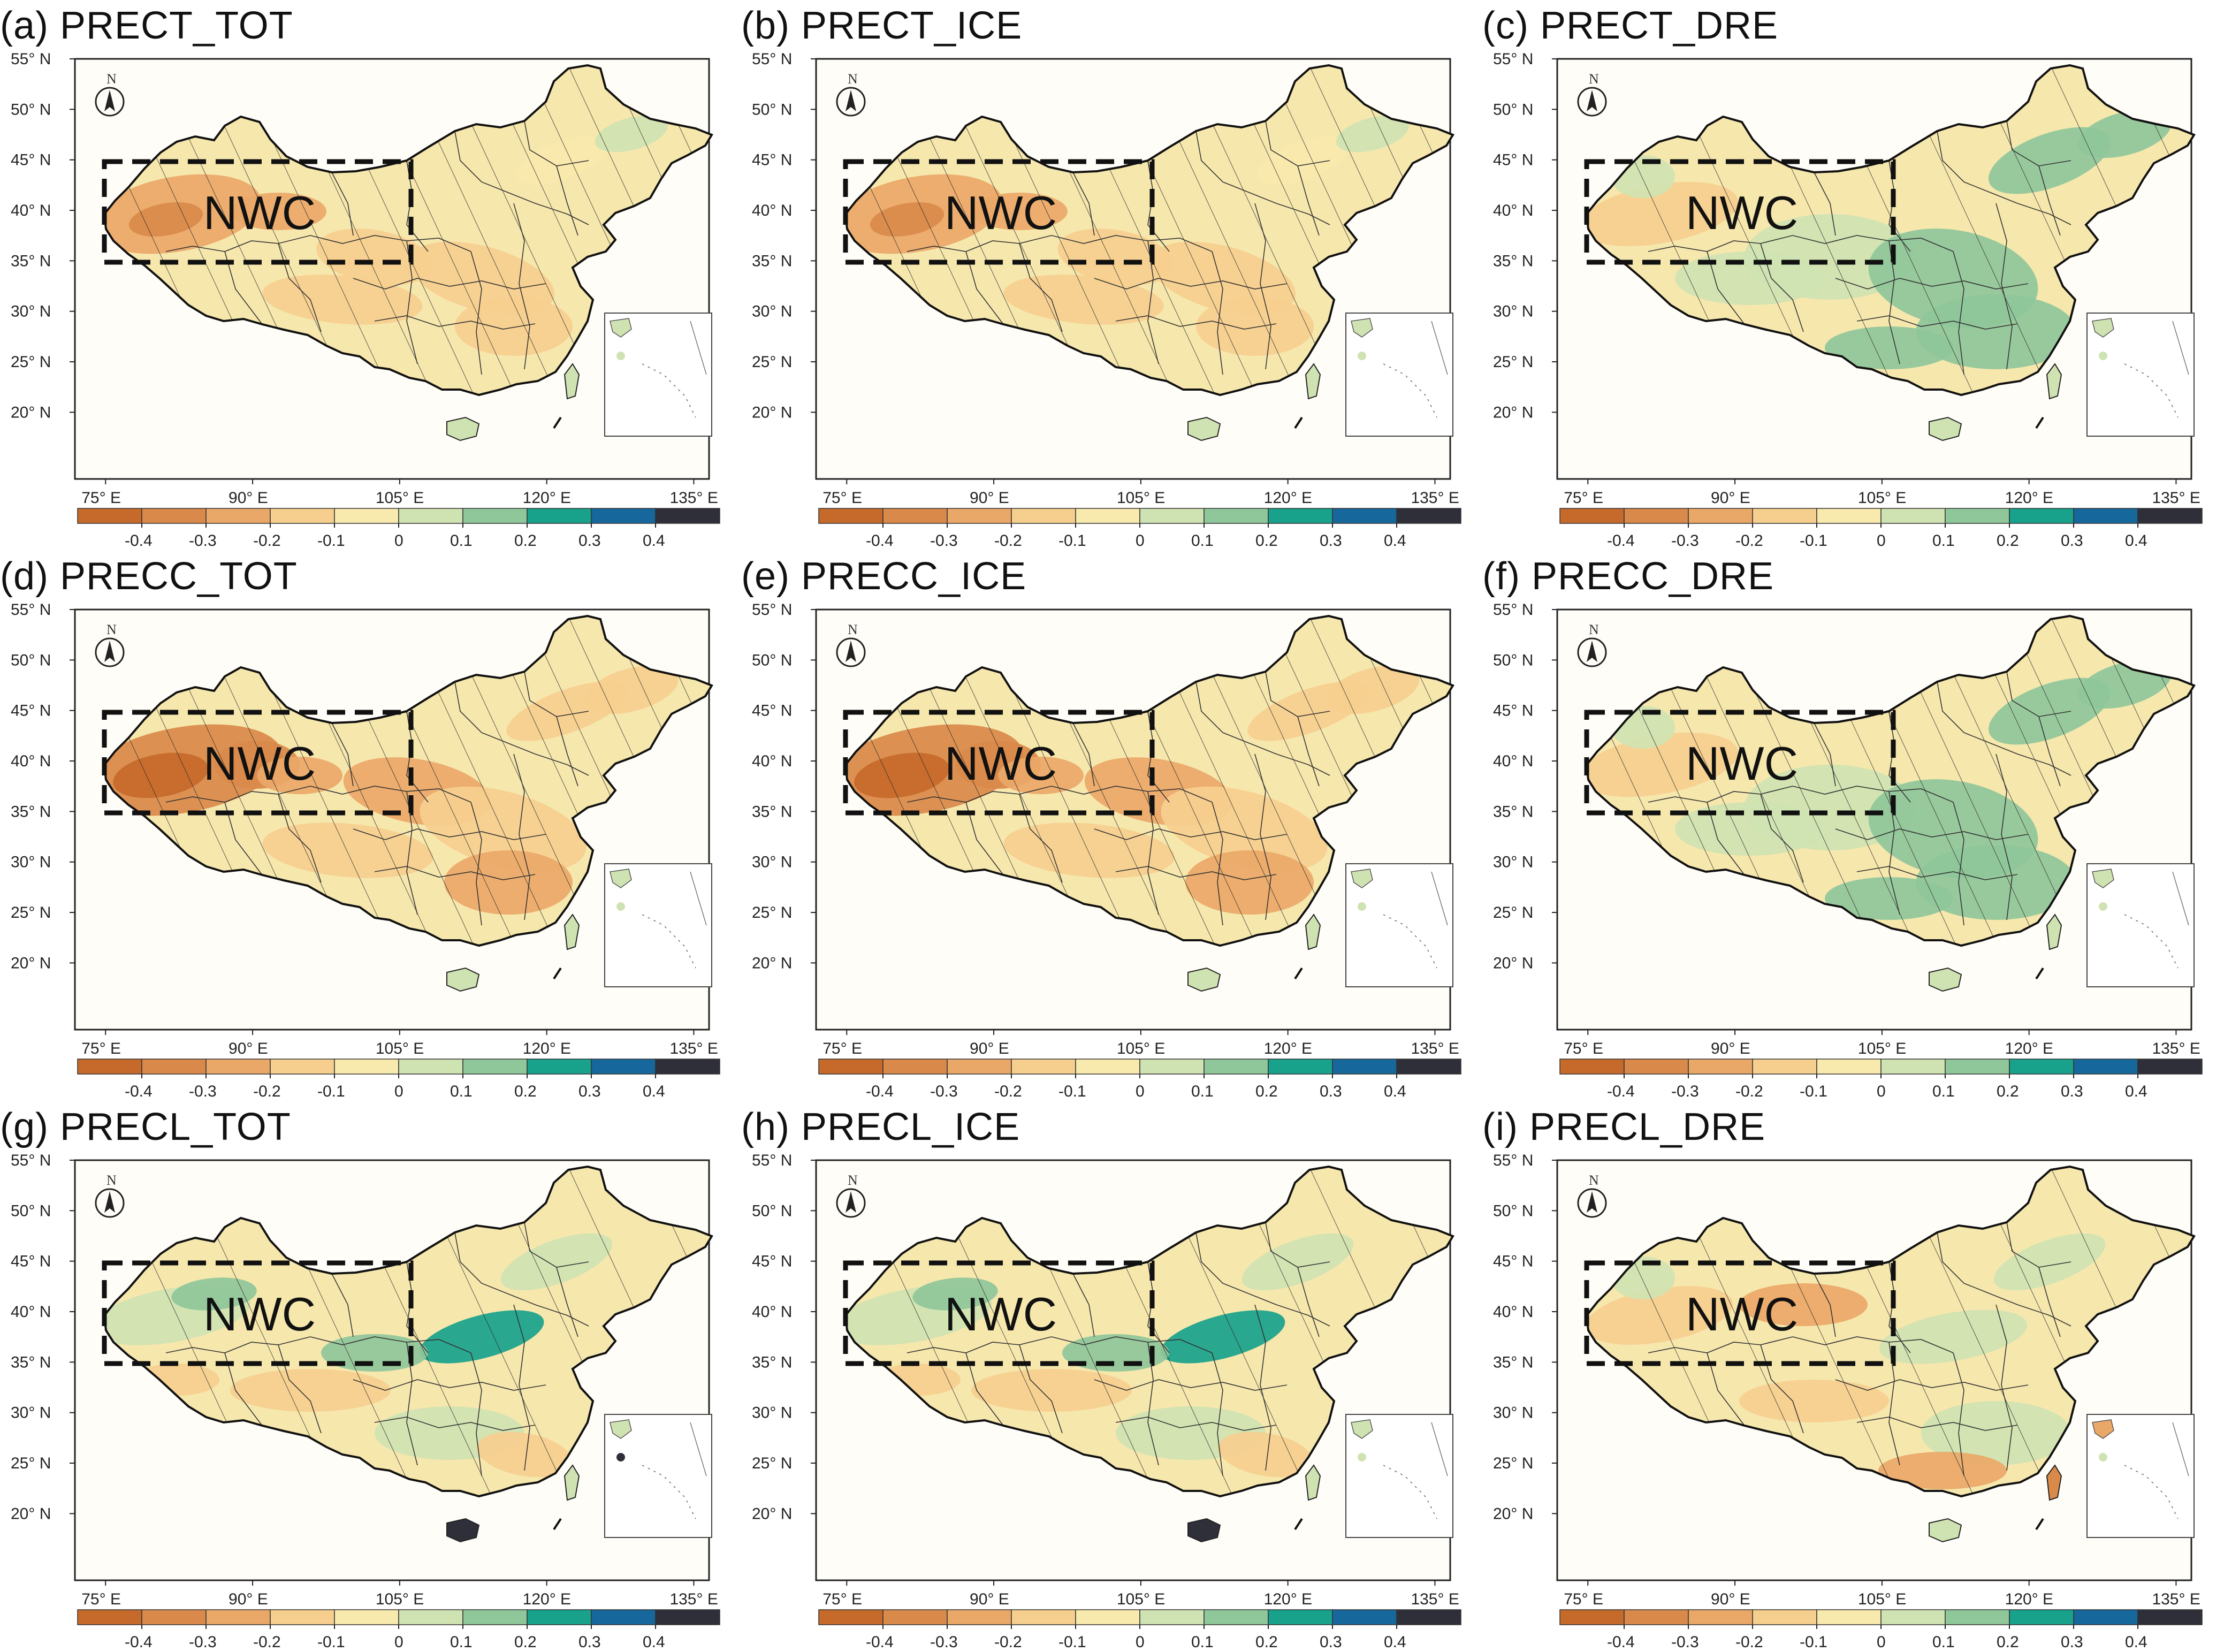 The image size is (2224, 1652). Describe the element at coordinates (772, 811) in the screenshot. I see `lat-tick-label: 35° N` at that location.